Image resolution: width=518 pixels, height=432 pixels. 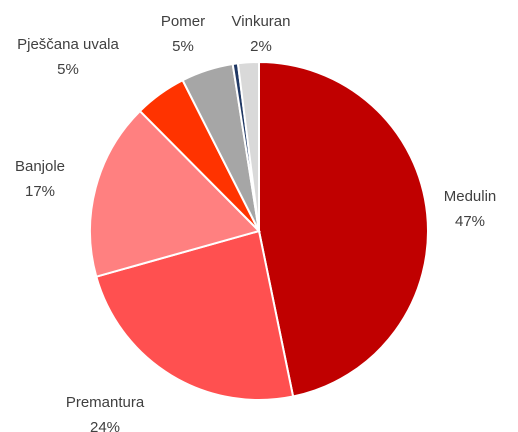 What do you see at coordinates (40, 166) in the screenshot?
I see `slice-label: Banjole` at bounding box center [40, 166].